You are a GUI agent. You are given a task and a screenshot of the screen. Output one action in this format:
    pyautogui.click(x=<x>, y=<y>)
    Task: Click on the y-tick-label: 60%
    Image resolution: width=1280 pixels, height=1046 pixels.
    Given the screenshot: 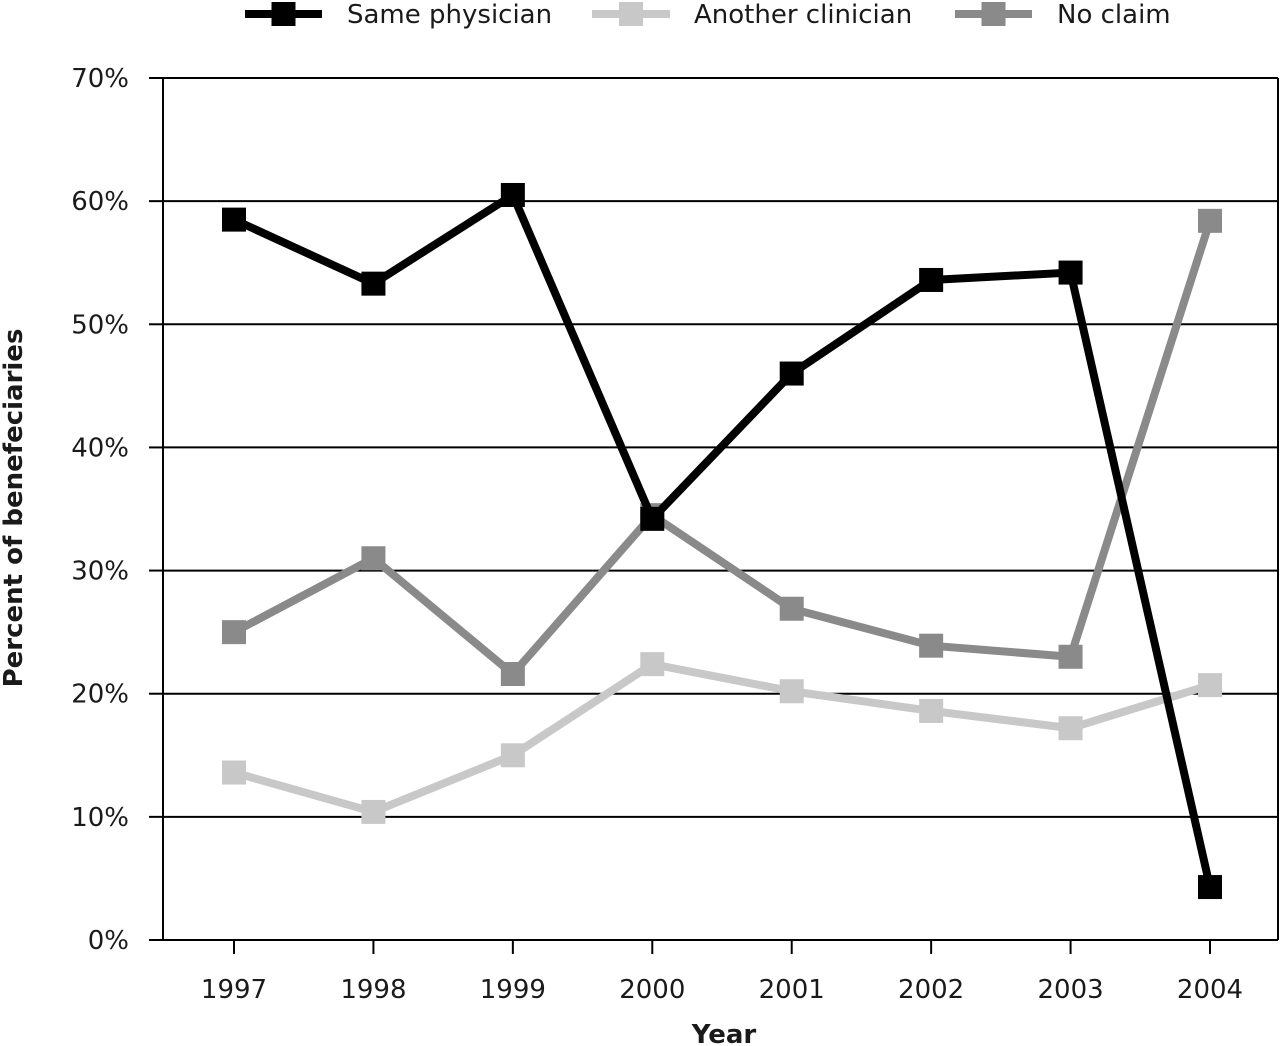 What is the action you would take?
    pyautogui.click(x=100, y=202)
    